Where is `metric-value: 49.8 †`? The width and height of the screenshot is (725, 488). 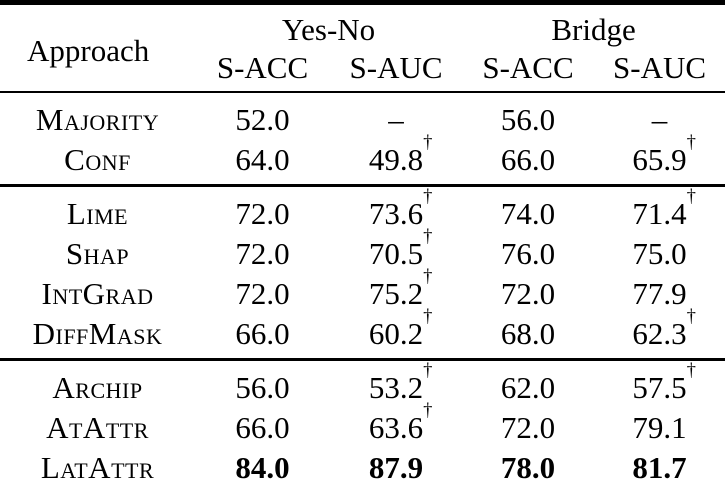
metric-value: 49.8 † is located at coordinates (400, 154).